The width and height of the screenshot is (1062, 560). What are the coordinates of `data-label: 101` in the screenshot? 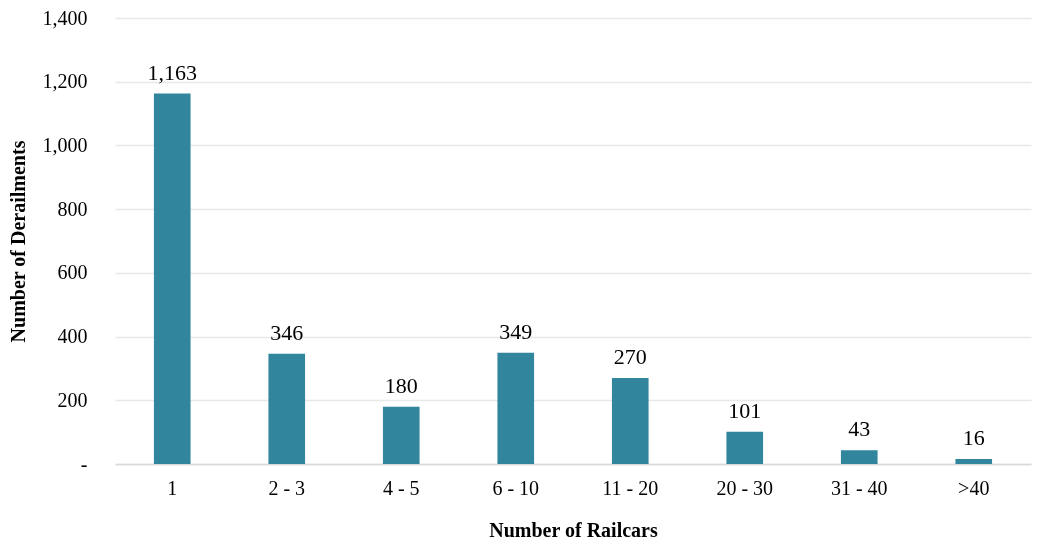 It's located at (745, 410).